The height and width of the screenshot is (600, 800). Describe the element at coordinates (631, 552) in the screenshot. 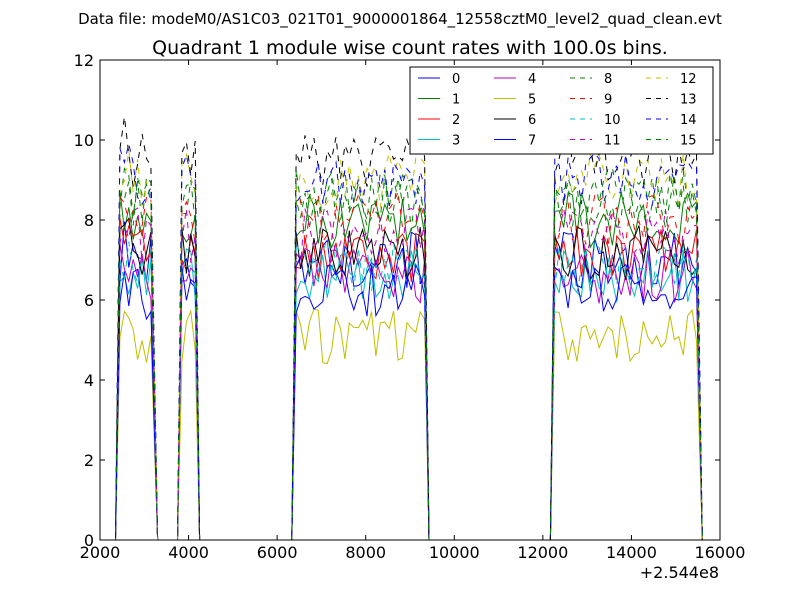

I see `x-tick-label: 14000` at that location.